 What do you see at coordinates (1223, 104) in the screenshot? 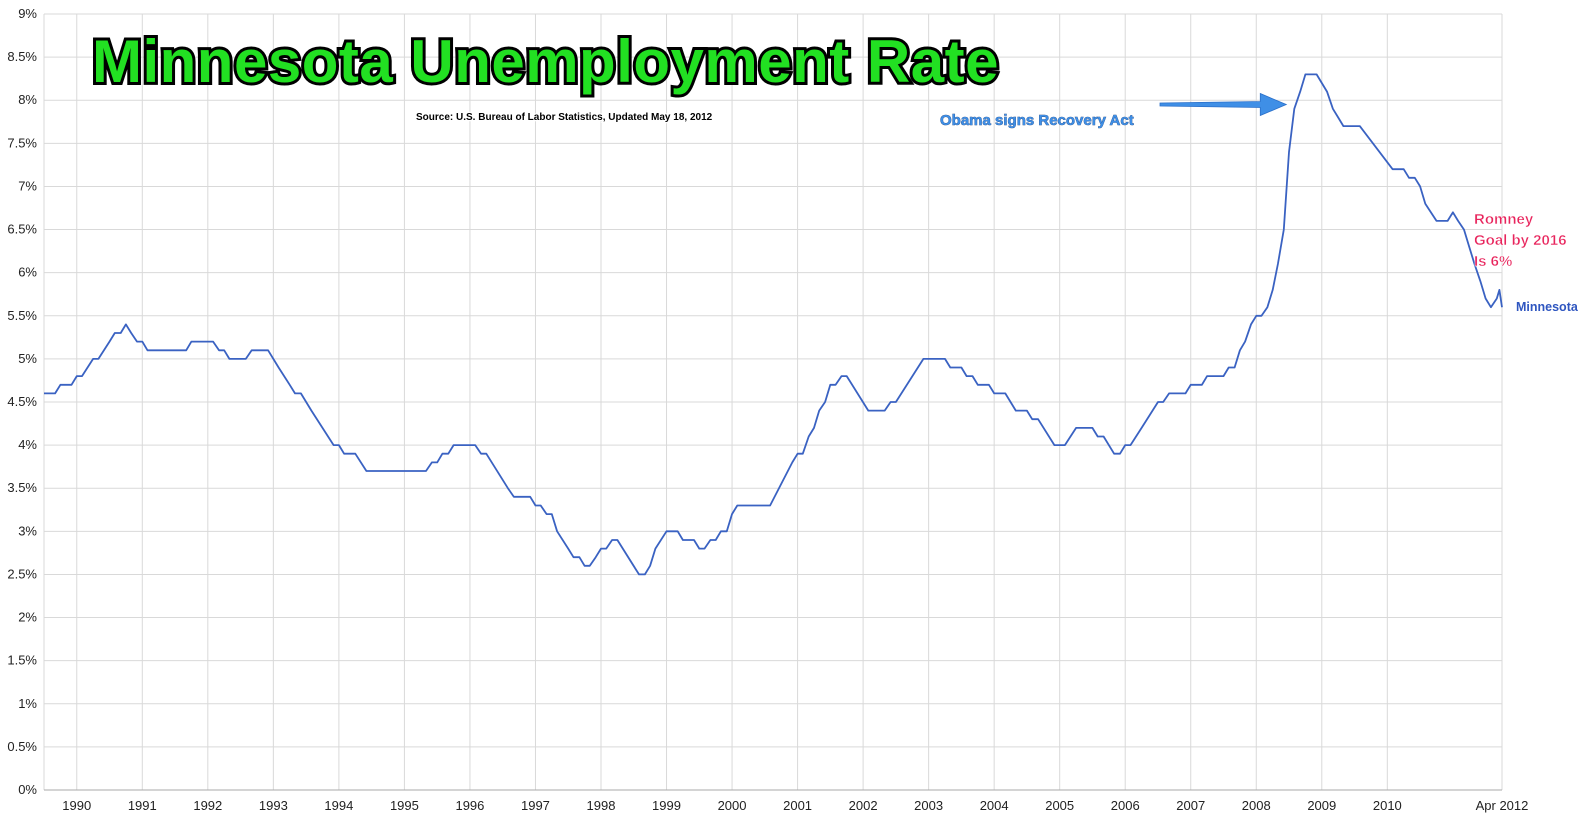
I see `obama-arrow-icon` at bounding box center [1223, 104].